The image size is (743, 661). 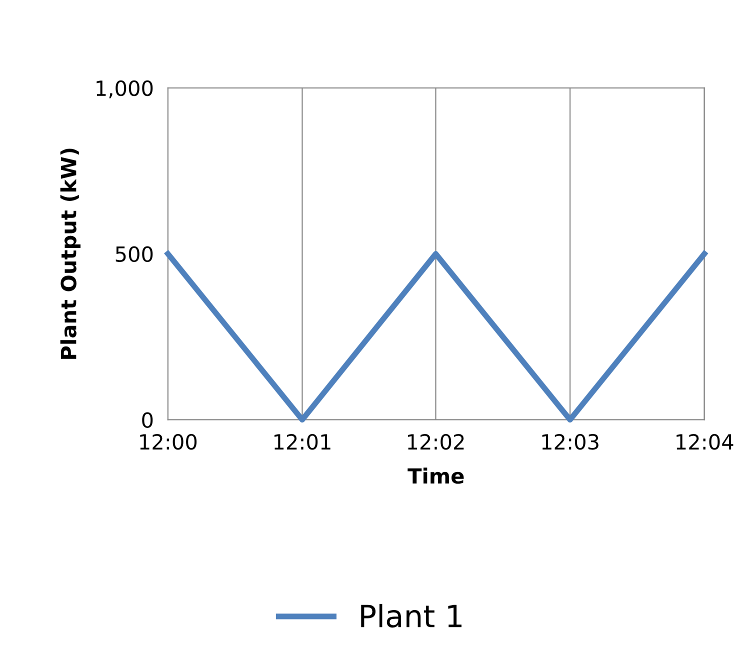 I want to click on x-tick-label: 12:00, so click(x=168, y=442).